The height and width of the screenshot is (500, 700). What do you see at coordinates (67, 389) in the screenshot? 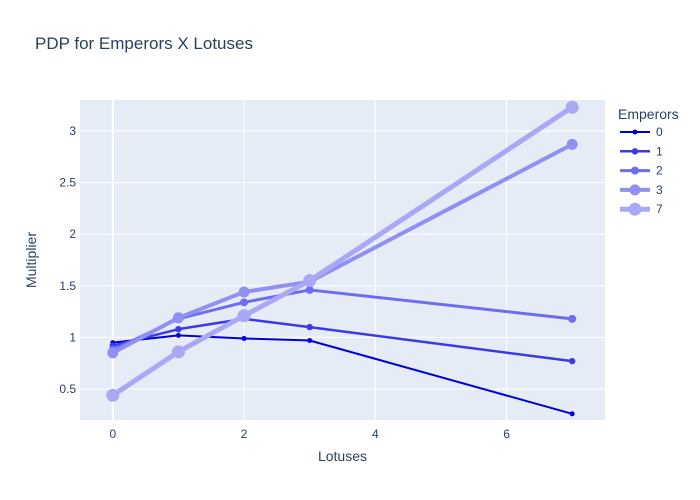
I see `y-tick-label: 0.5` at bounding box center [67, 389].